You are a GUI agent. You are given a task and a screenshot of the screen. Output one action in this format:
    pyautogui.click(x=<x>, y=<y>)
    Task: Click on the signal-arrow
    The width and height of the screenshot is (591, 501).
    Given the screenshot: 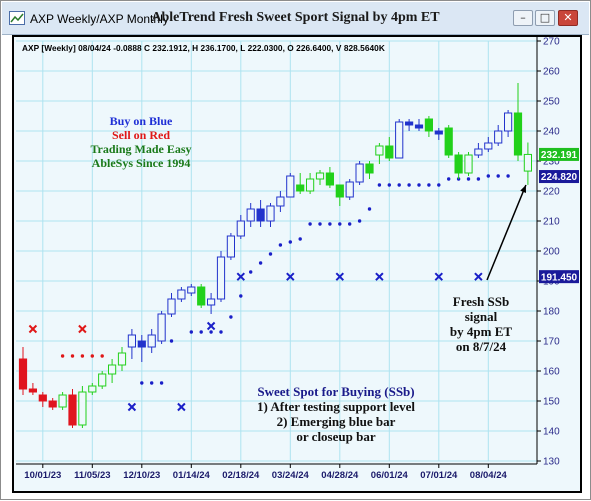 What is the action you would take?
    pyautogui.click(x=506, y=232)
    